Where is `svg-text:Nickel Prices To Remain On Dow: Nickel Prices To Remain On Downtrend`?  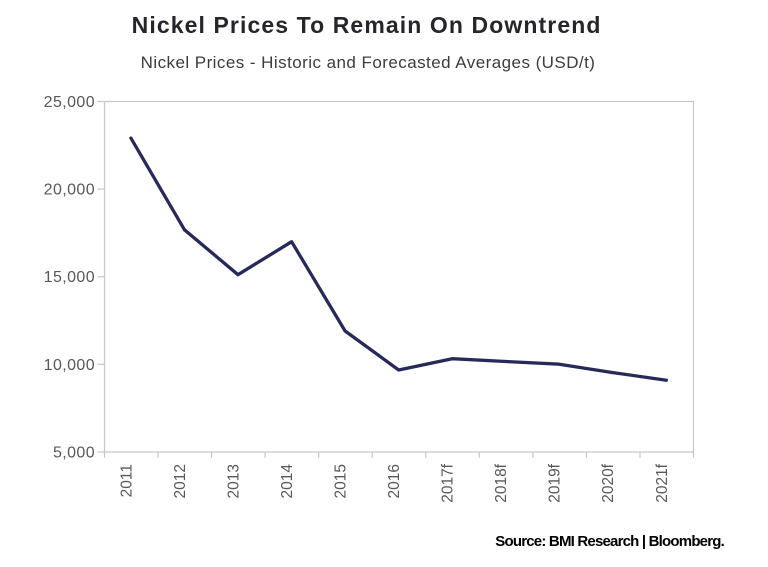 svg-text:Nickel Prices To Remain On Dow: Nickel Prices To Remain On Downtrend is located at coordinates (367, 25).